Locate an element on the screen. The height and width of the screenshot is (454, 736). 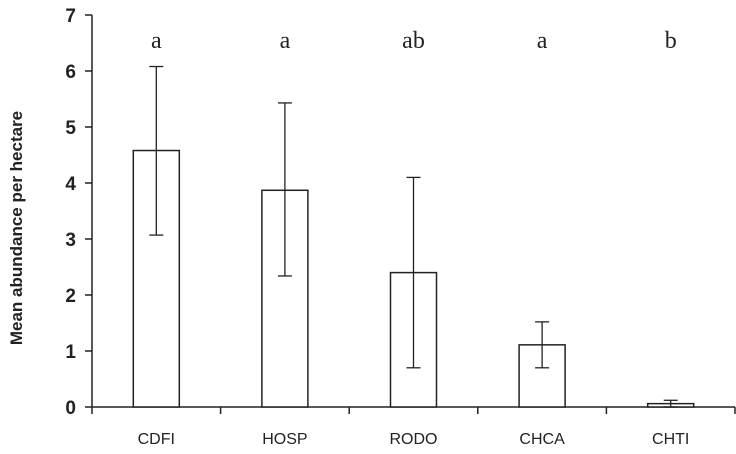
y-tick-label: 6 is located at coordinates (70, 72).